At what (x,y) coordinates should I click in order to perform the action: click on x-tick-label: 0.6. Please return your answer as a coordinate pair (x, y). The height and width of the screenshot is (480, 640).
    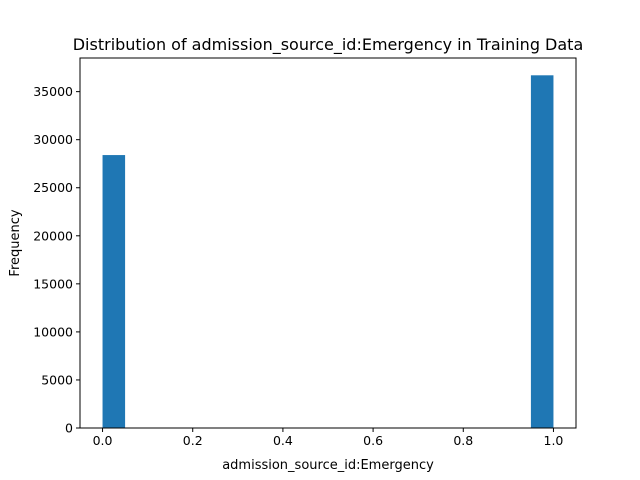
    Looking at the image, I should click on (373, 440).